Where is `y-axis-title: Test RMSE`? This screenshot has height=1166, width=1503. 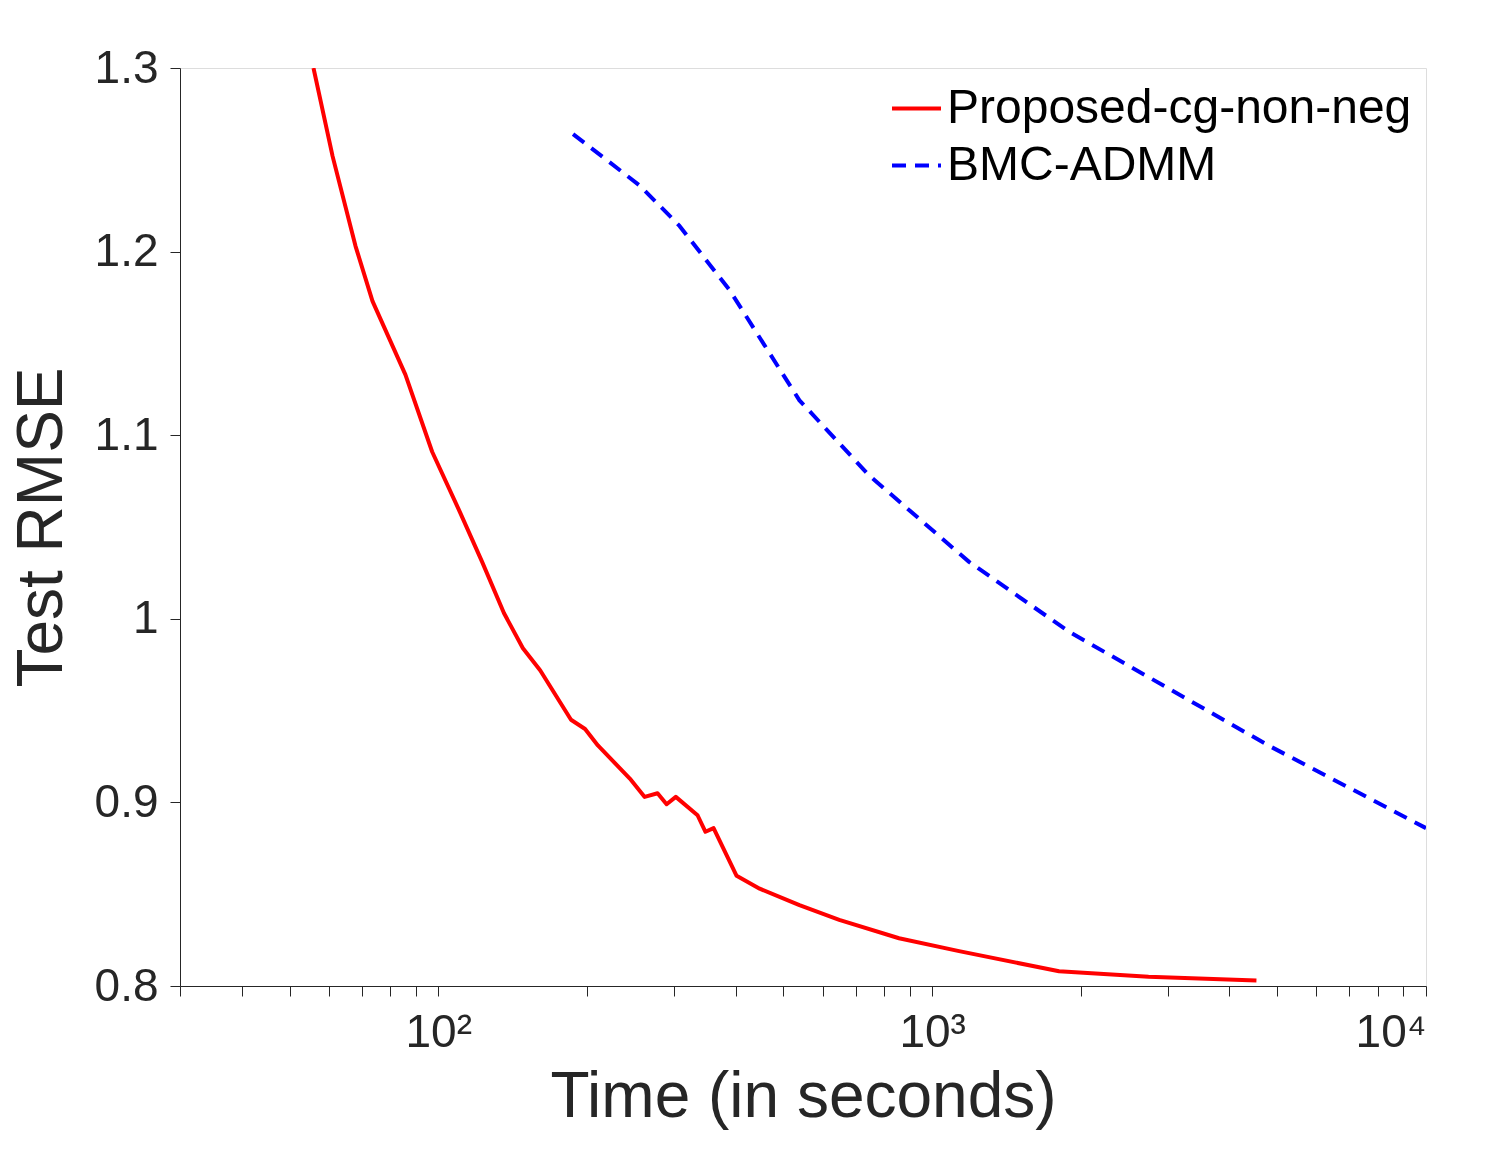 y-axis-title: Test RMSE is located at coordinates (39, 527).